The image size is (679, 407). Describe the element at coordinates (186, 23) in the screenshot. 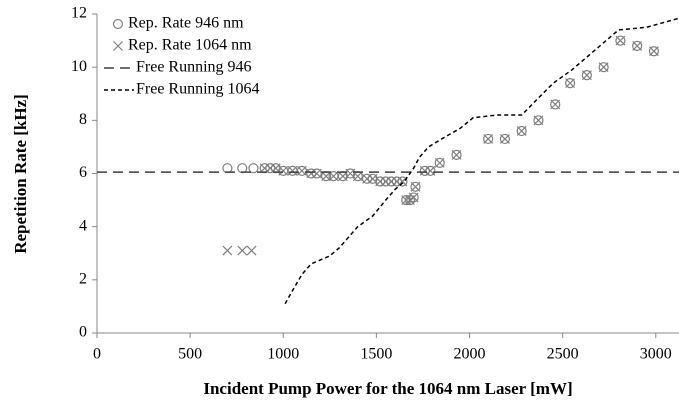

I see `legend-label: Rep. Rate 946 nm` at that location.